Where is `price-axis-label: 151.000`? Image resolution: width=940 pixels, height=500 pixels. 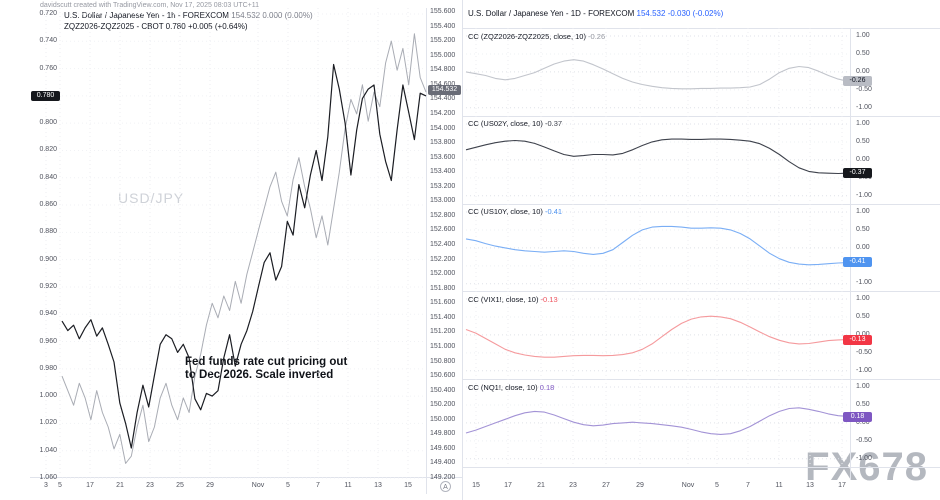 price-axis-label: 151.000 is located at coordinates (443, 346).